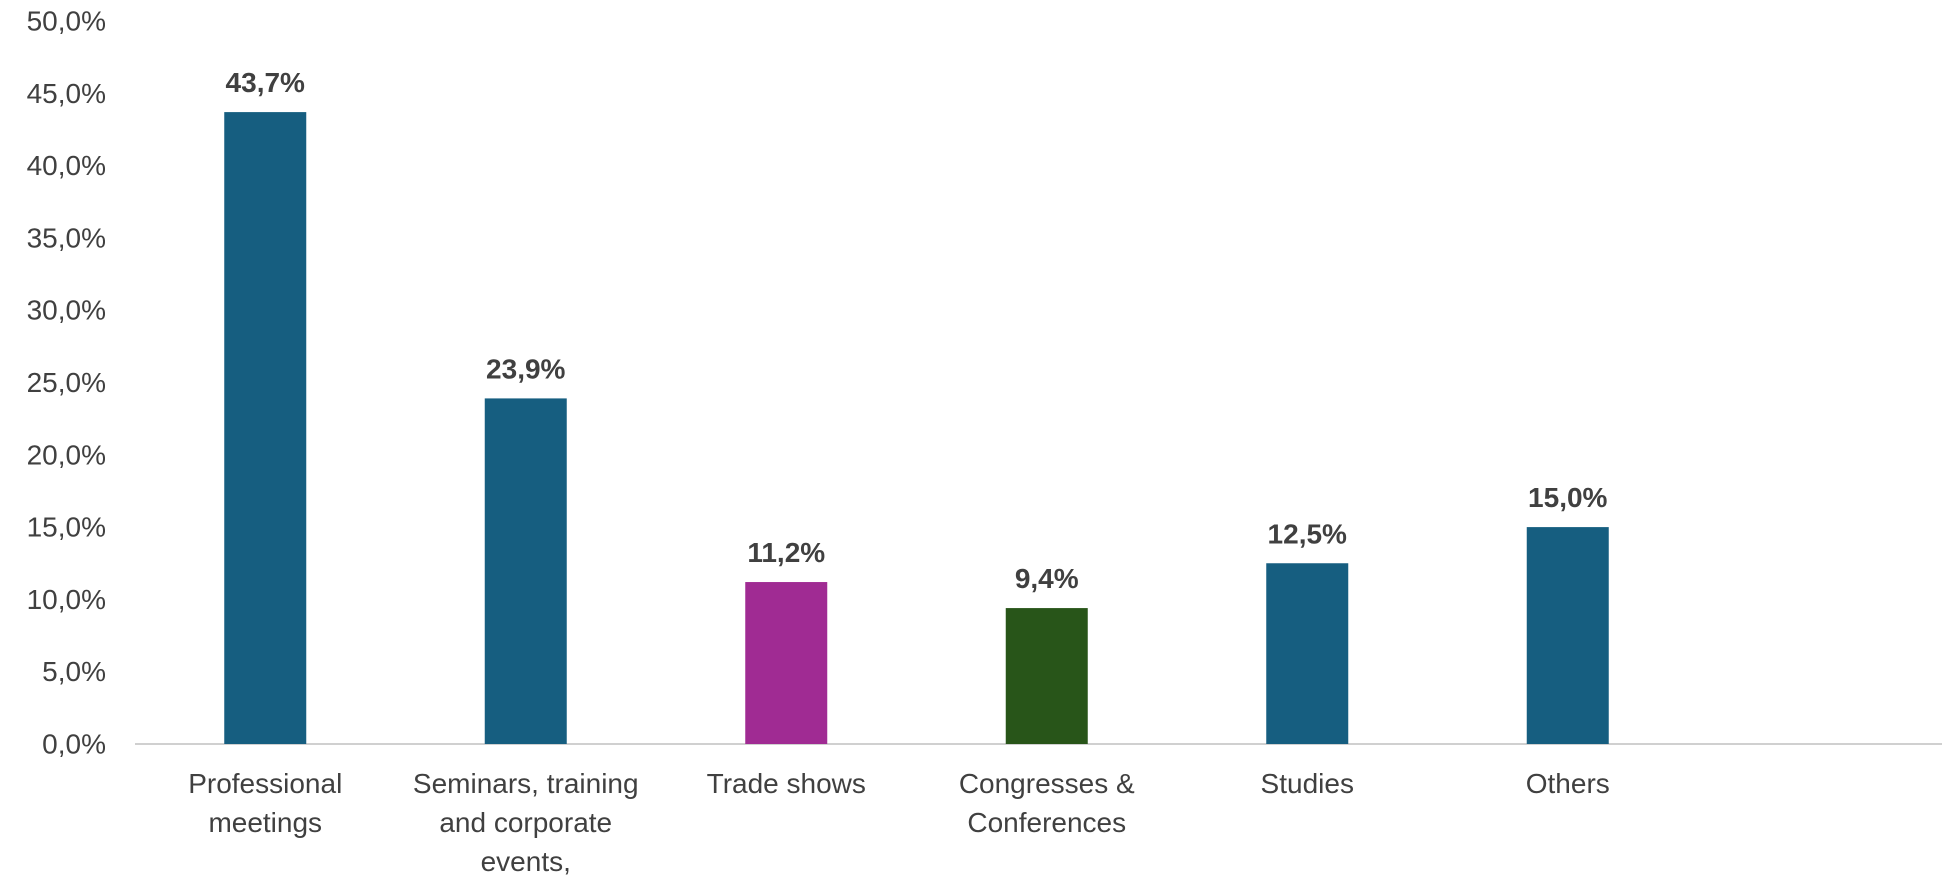  Describe the element at coordinates (786, 783) in the screenshot. I see `x-category-label: Trade shows` at that location.